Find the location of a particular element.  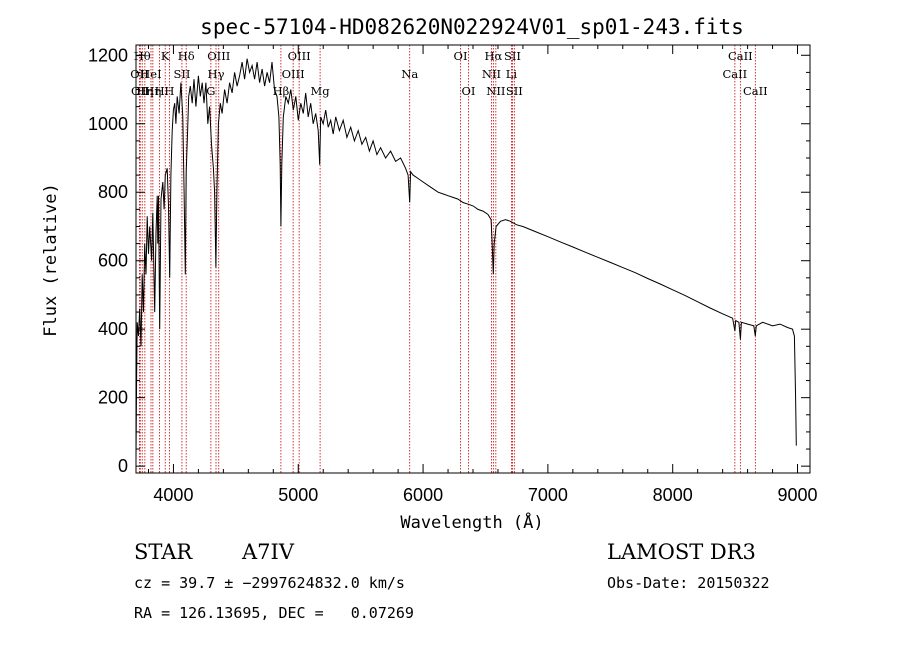

x-tick-label: 5000 is located at coordinates (298, 495).